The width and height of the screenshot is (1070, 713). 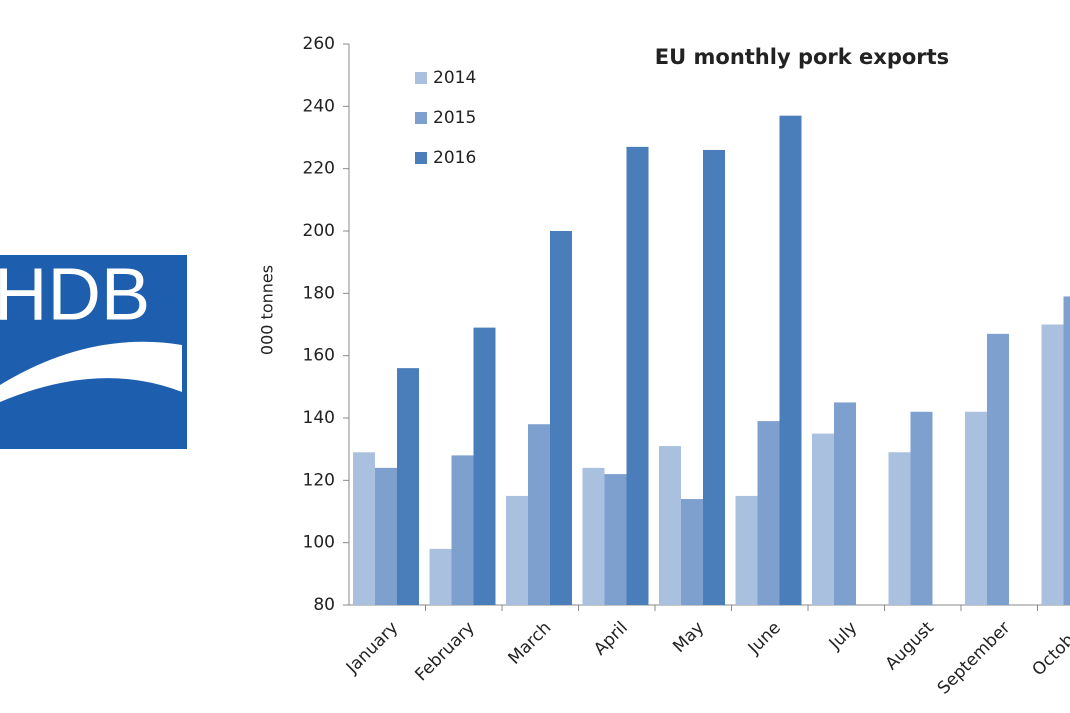 I want to click on x-tick-label: June, so click(x=764, y=638).